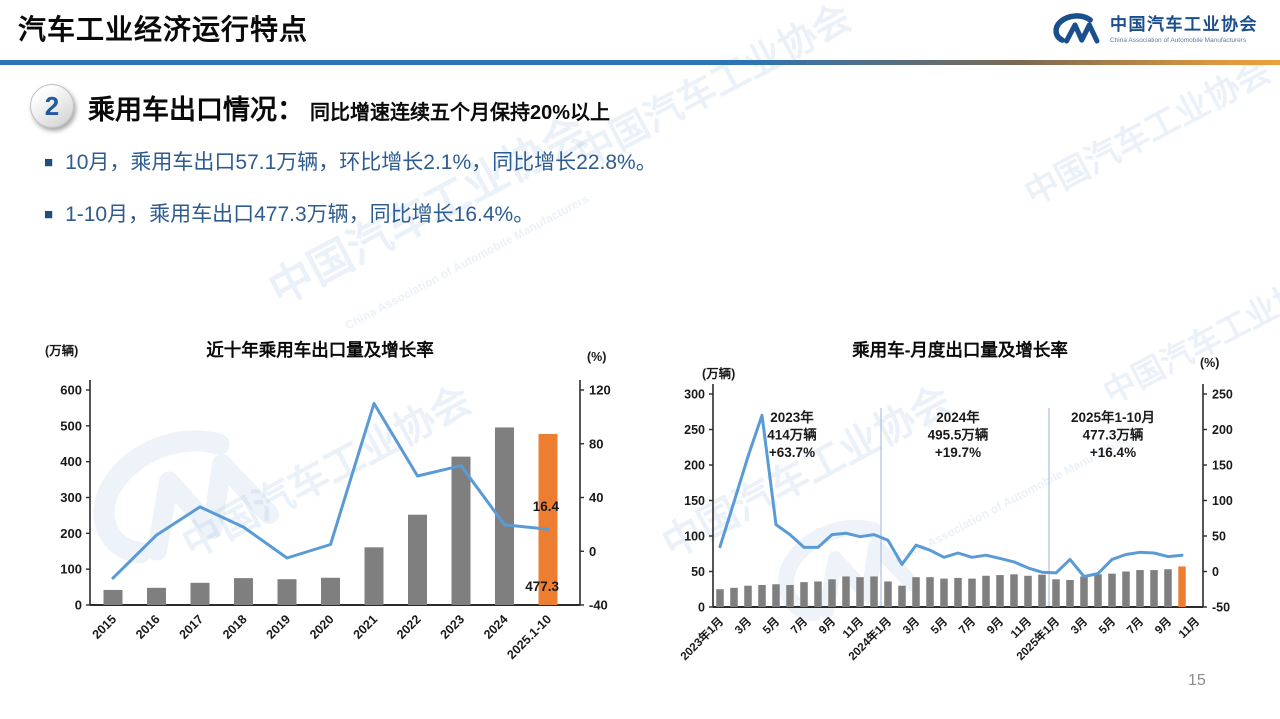 Image resolution: width=1280 pixels, height=719 pixels. What do you see at coordinates (460, 113) in the screenshot?
I see `section-subtitle: 同比增速连续五个月保持20%以上` at bounding box center [460, 113].